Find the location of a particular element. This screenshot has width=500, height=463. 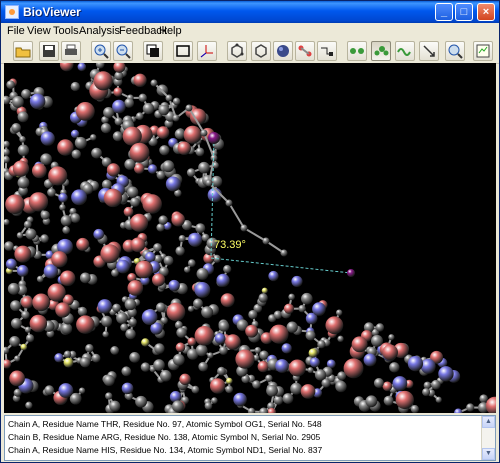

app-icon is located at coordinates (12, 12).